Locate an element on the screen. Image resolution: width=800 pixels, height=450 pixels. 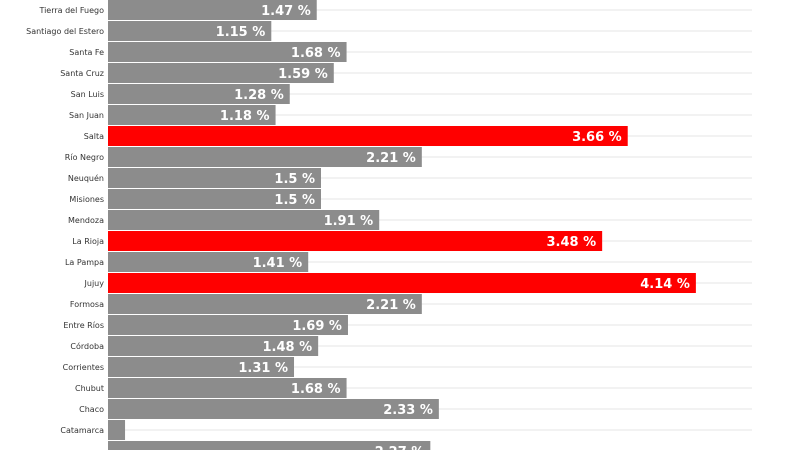
value-label: 3.66 % is located at coordinates (597, 137).